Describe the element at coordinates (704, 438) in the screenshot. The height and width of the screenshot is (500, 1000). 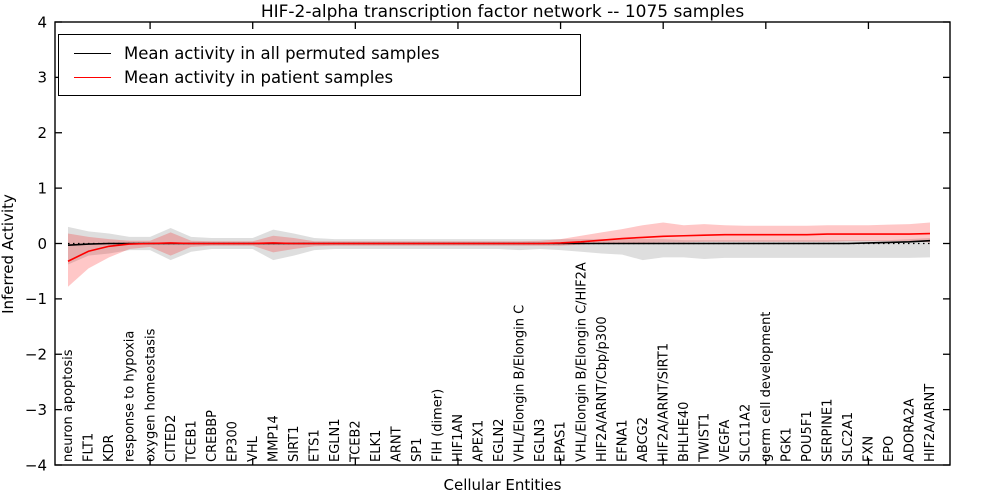
I see `x-tick-label: TWIST1` at that location.